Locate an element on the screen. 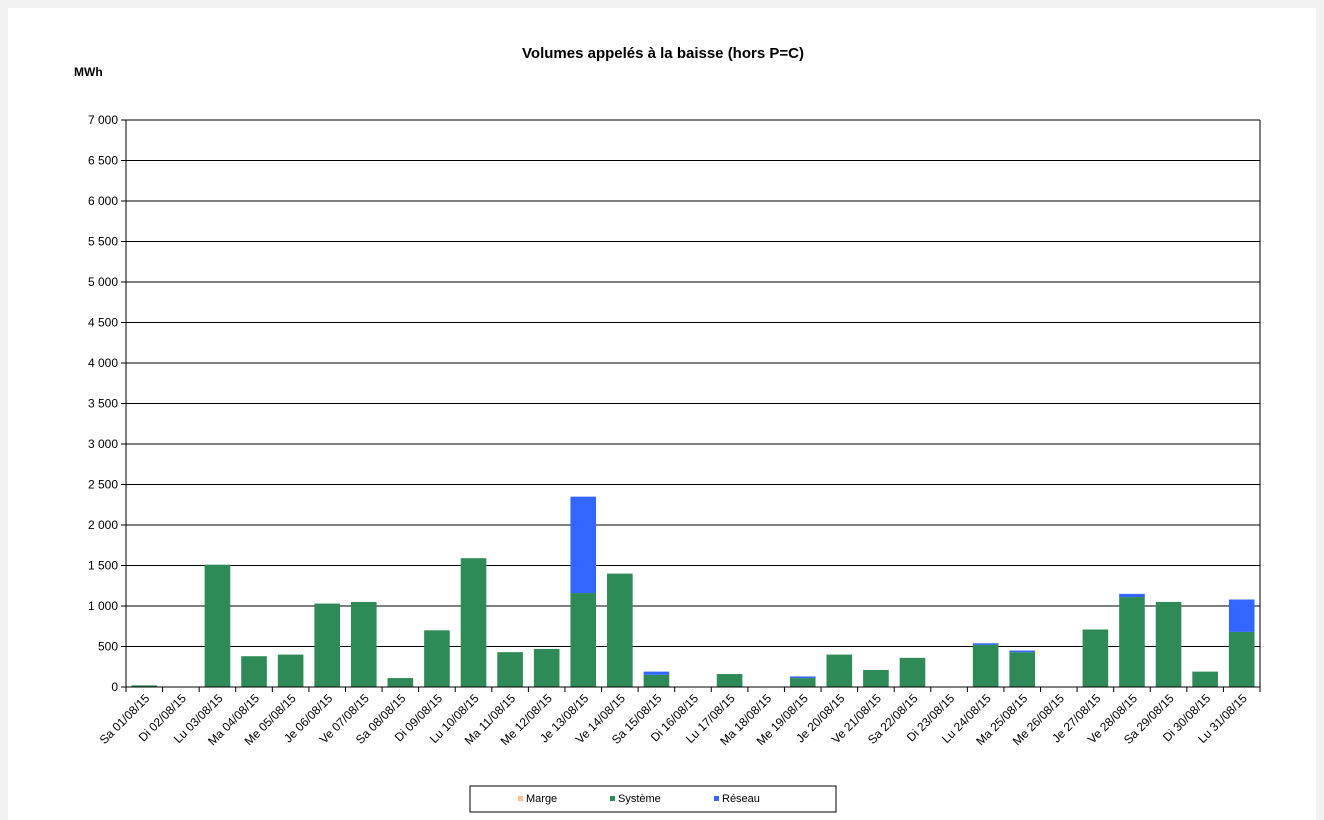  legend-box is located at coordinates (653, 799).